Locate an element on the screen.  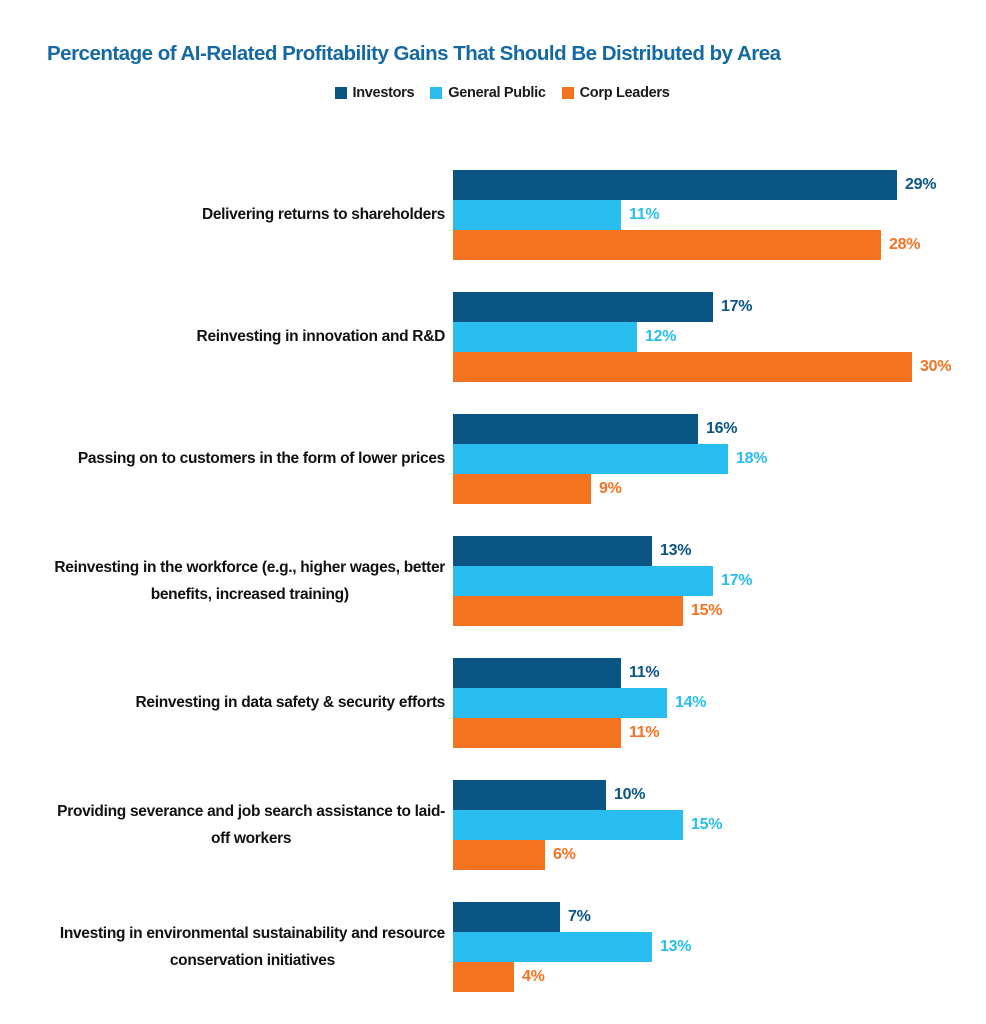
value-label: 13% is located at coordinates (676, 550).